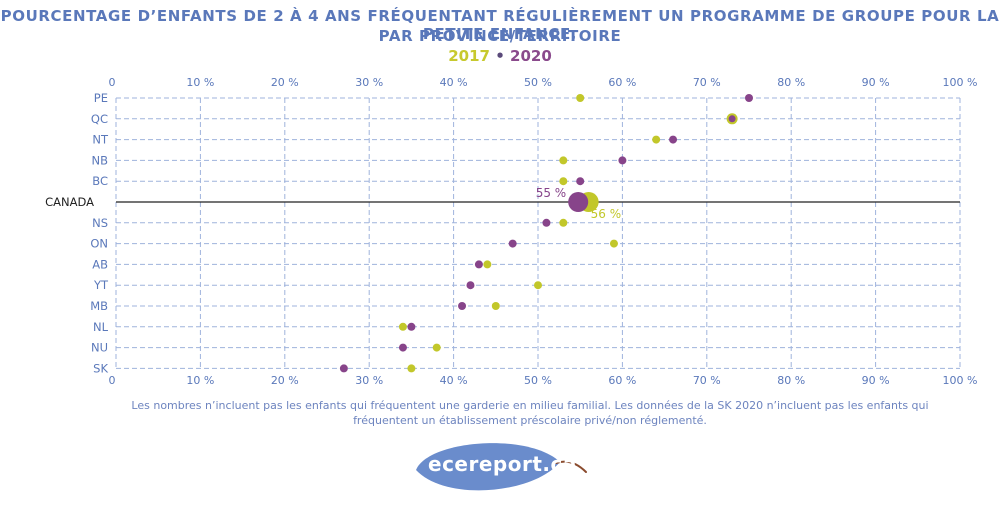 Image resolution: width=1000 pixels, height=509 pixels. I want to click on x-tick-label-top: 10 %, so click(200, 82).